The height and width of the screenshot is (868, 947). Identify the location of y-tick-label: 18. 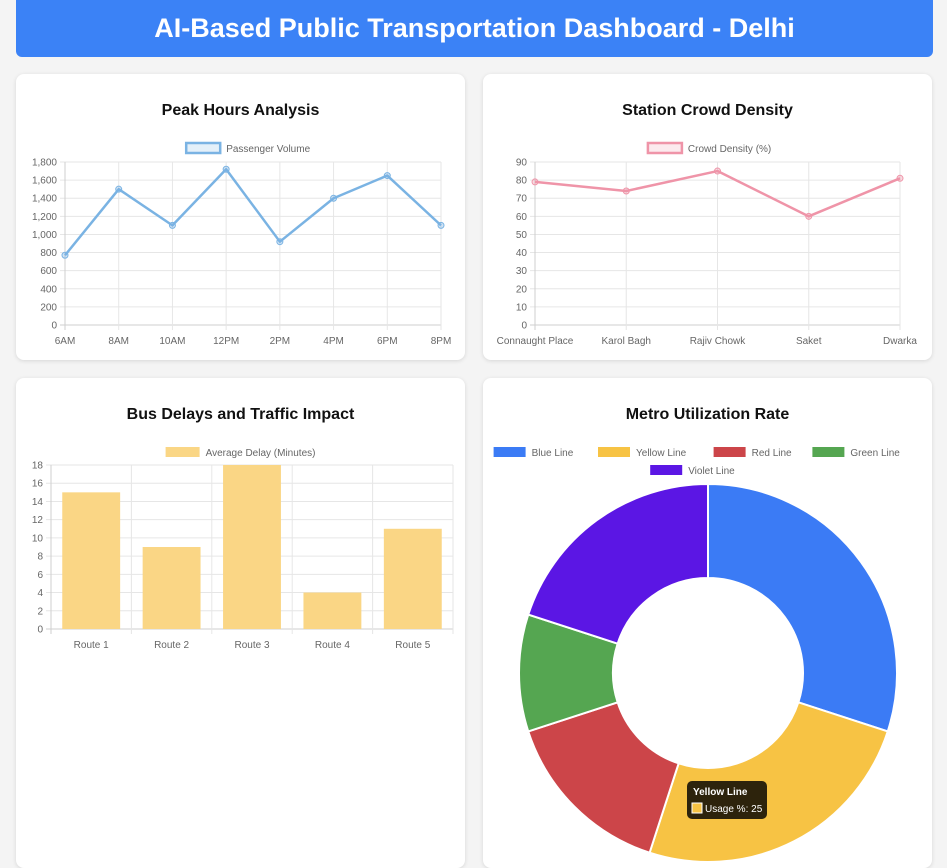
(38, 466).